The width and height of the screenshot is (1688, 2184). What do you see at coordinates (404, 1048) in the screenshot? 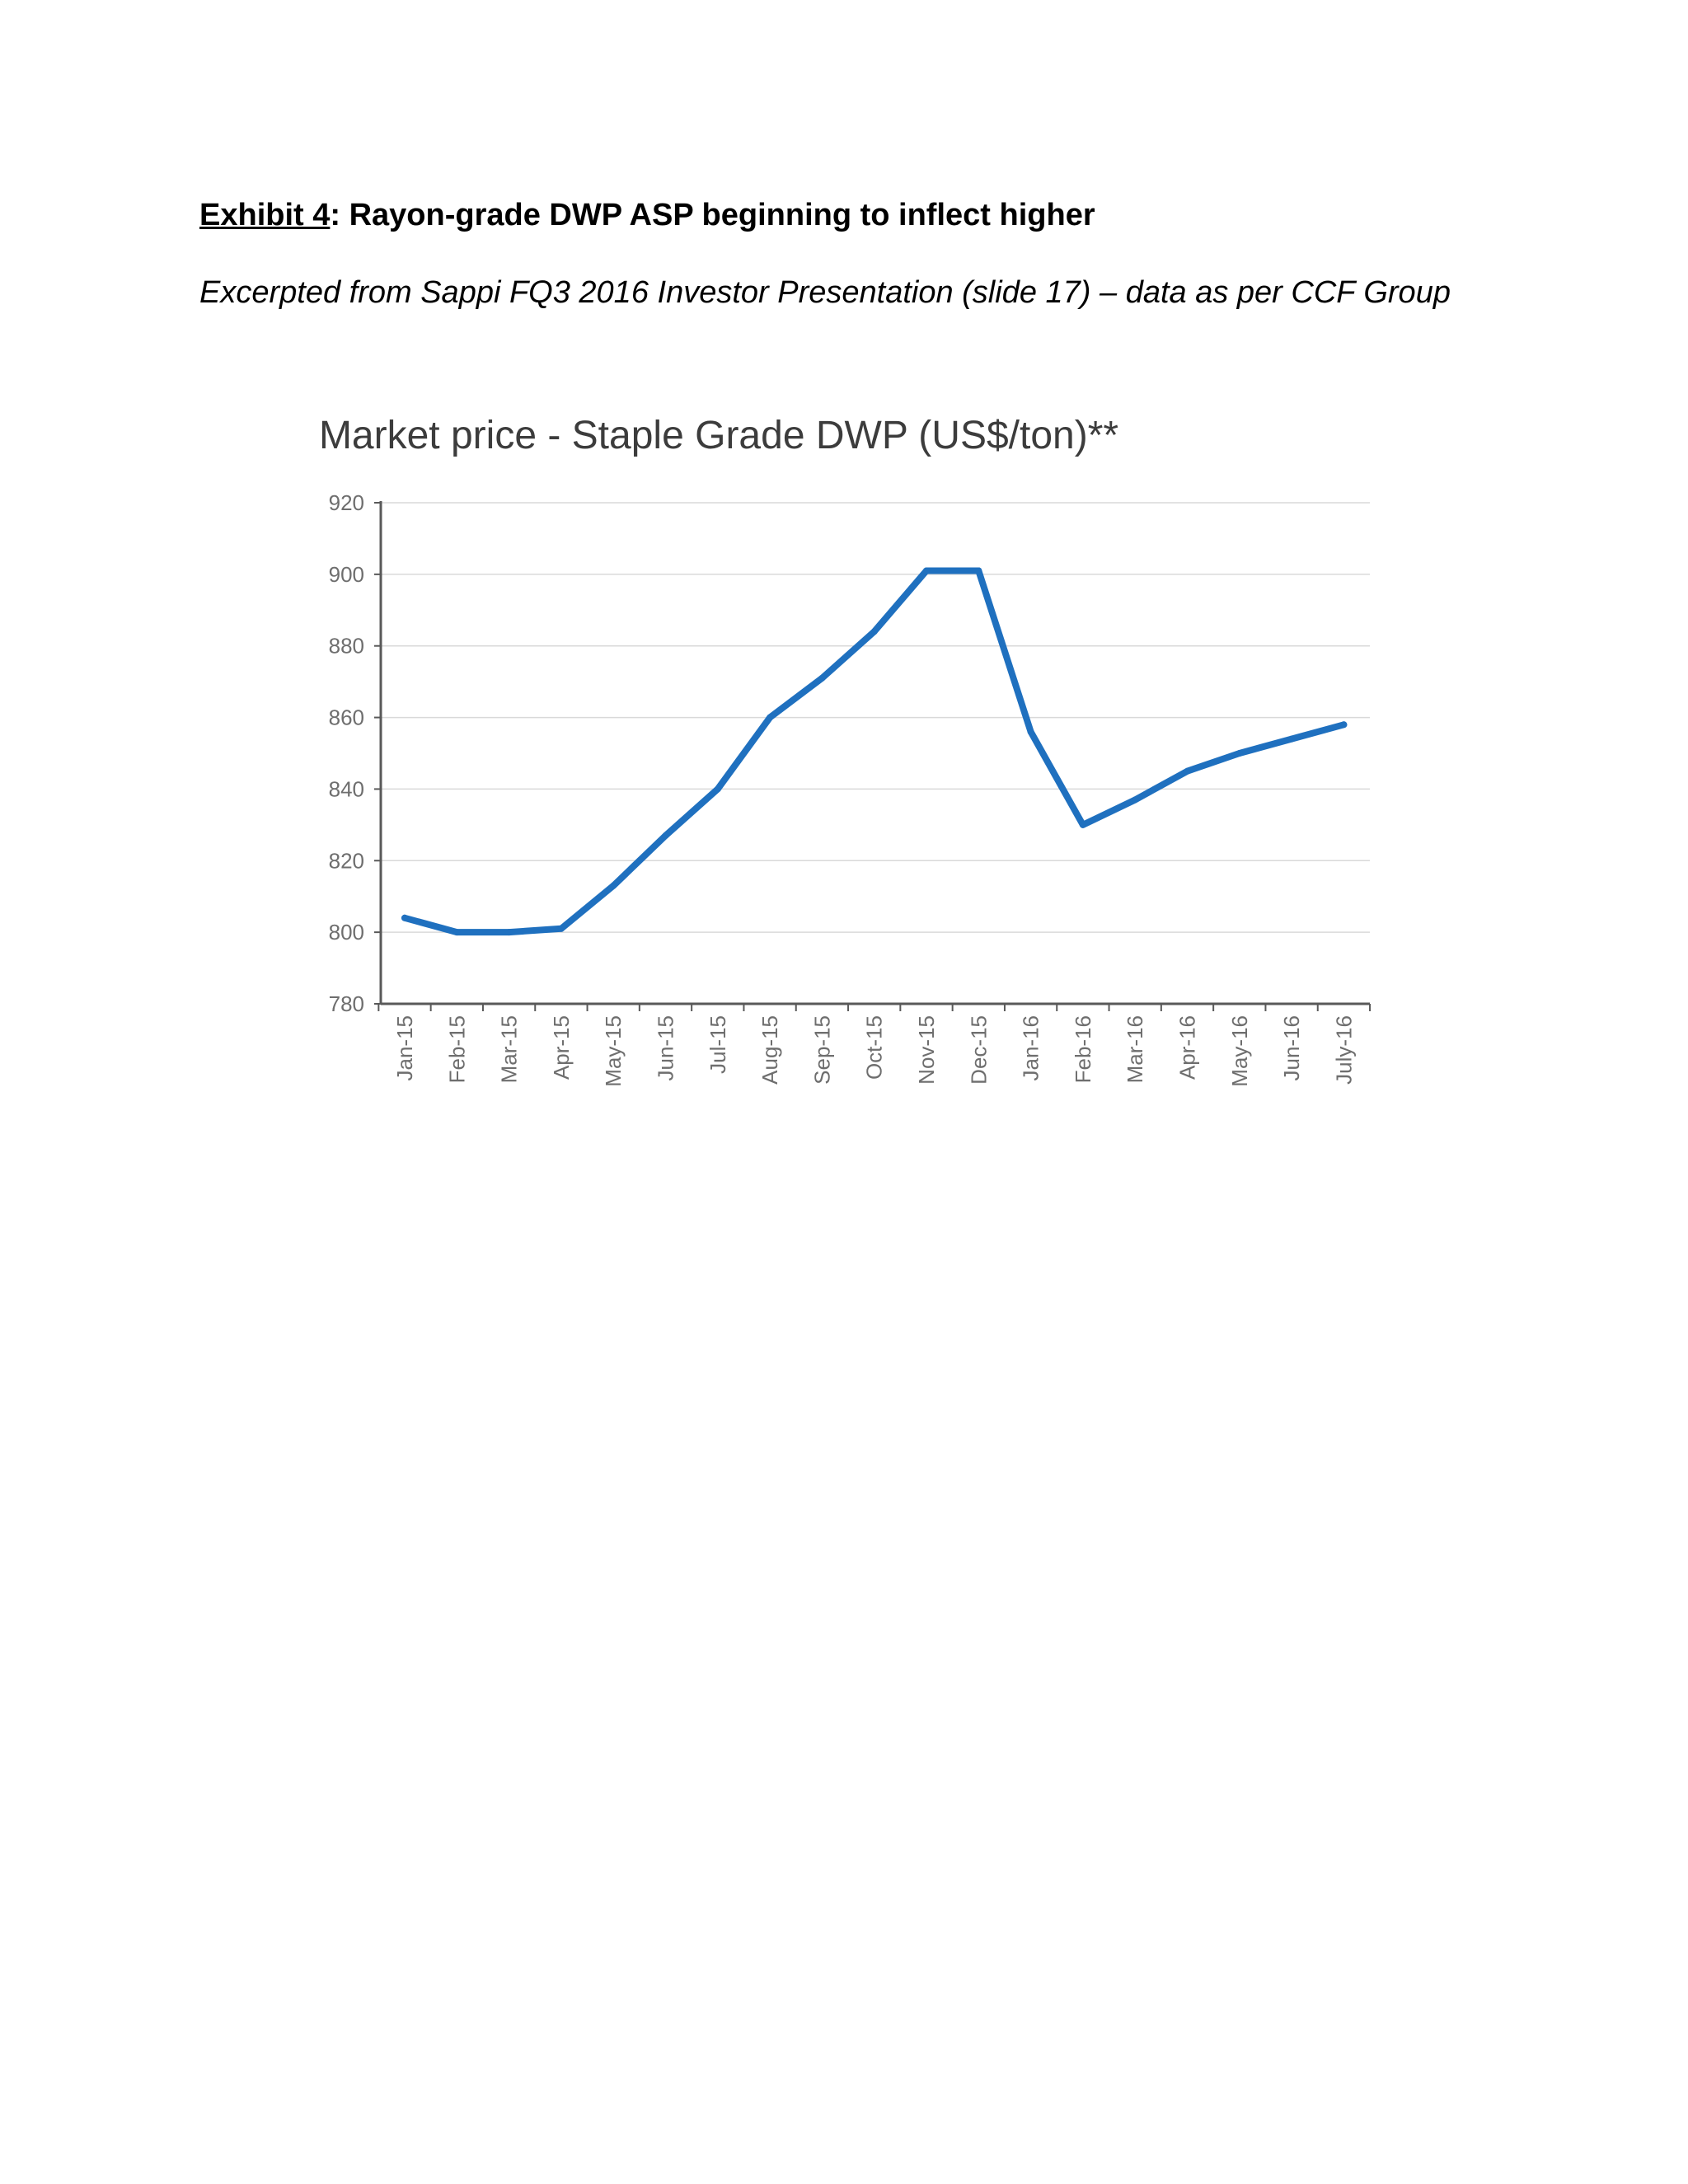
I see `x-tick-label: Jan-15` at bounding box center [404, 1048].